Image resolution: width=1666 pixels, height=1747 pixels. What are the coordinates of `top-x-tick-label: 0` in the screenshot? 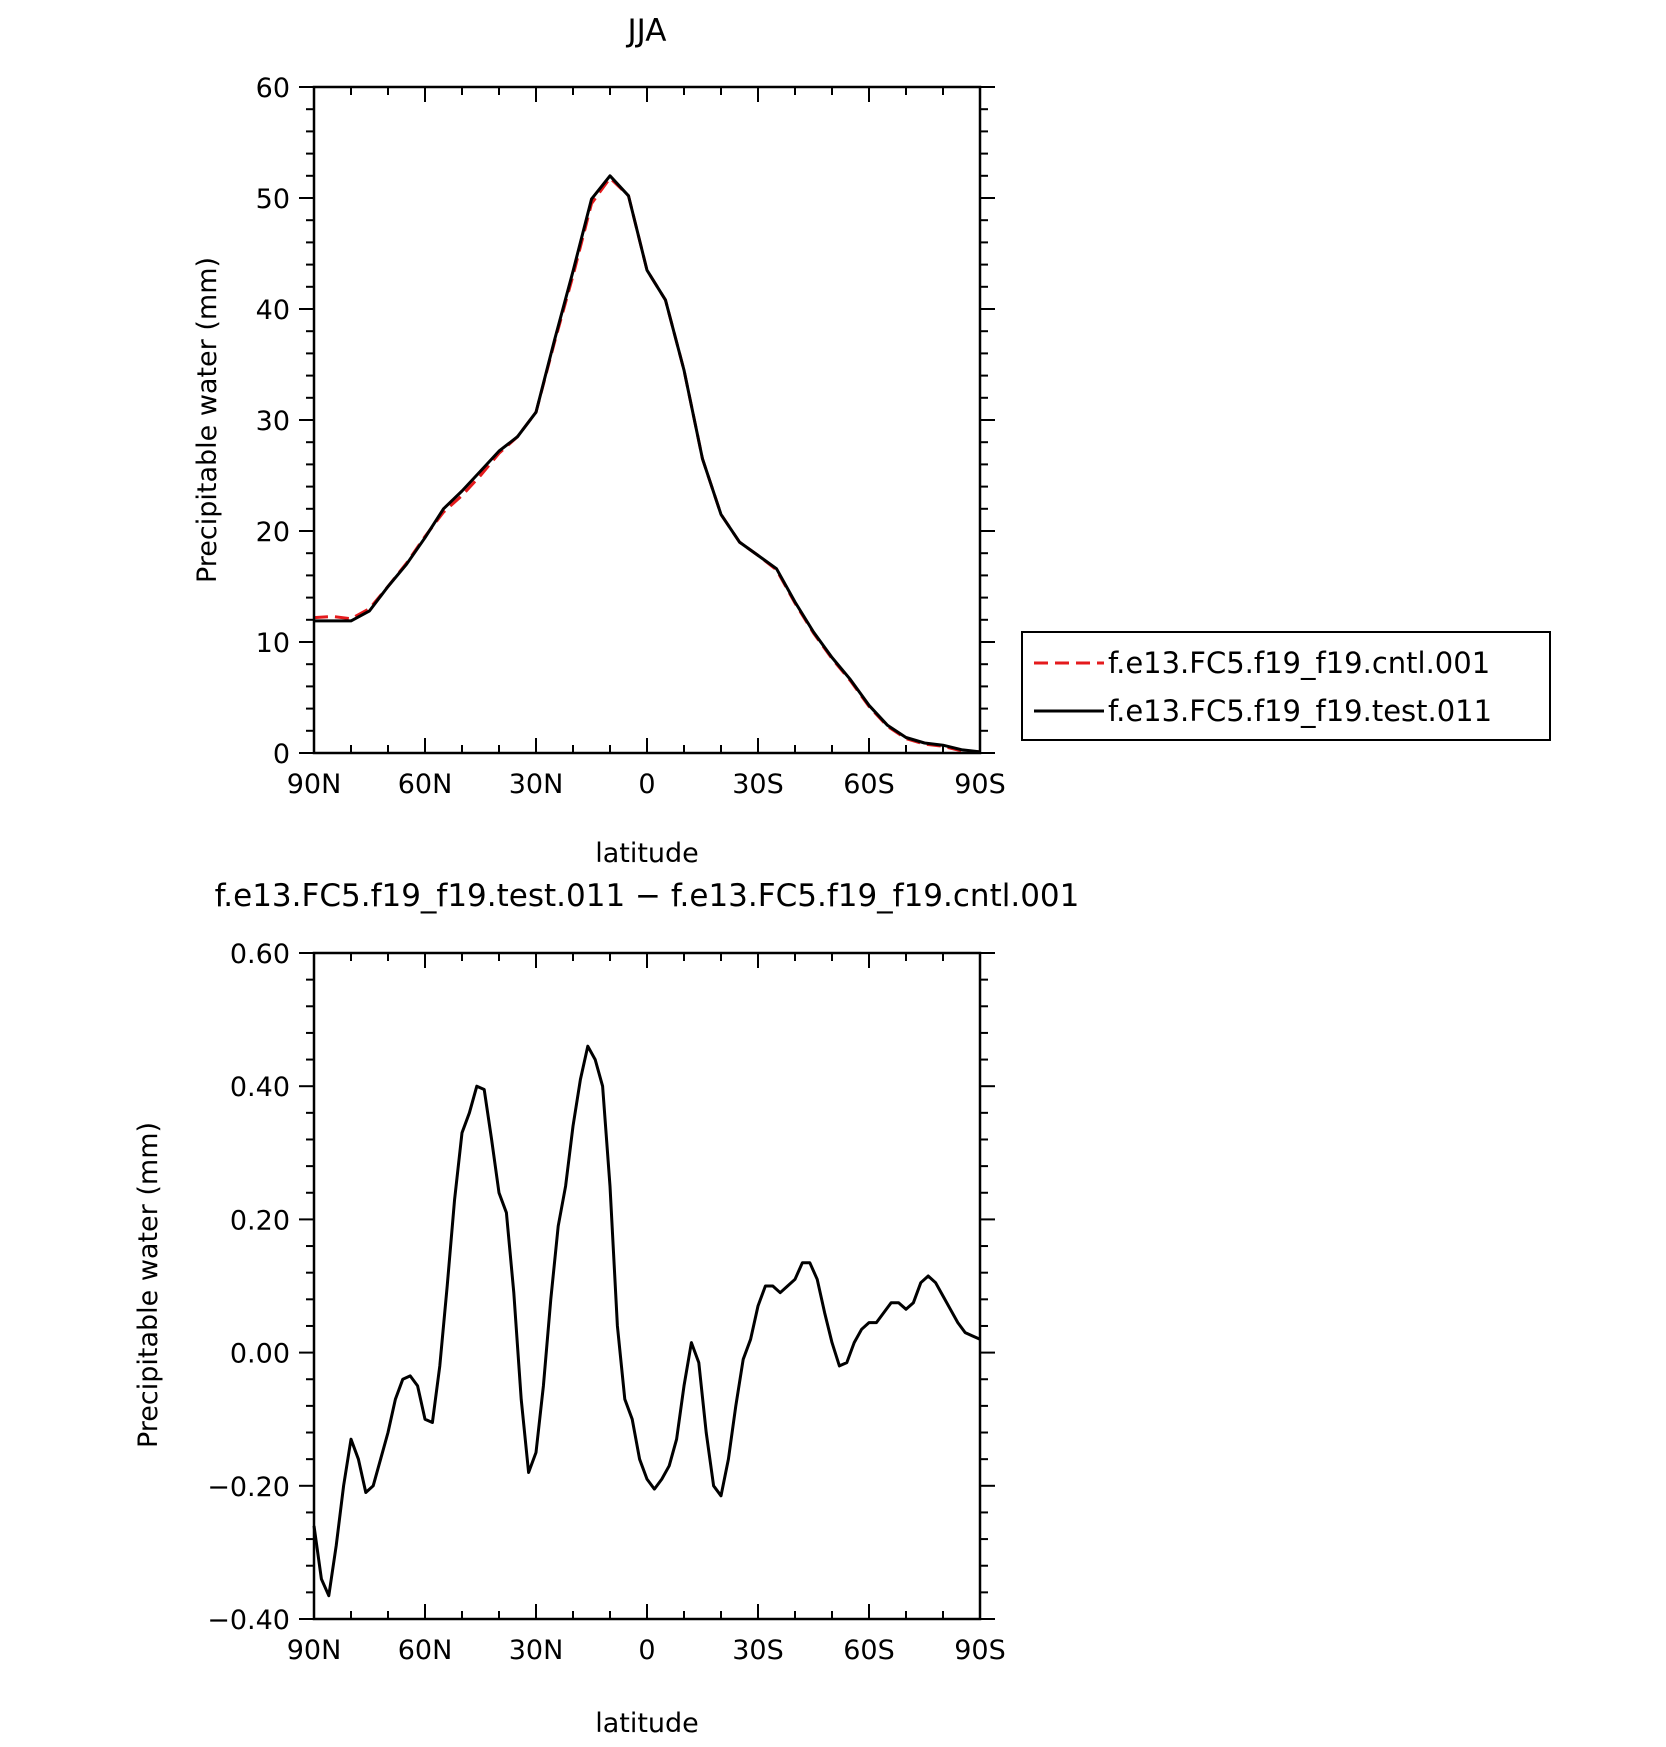 It's located at (646, 784).